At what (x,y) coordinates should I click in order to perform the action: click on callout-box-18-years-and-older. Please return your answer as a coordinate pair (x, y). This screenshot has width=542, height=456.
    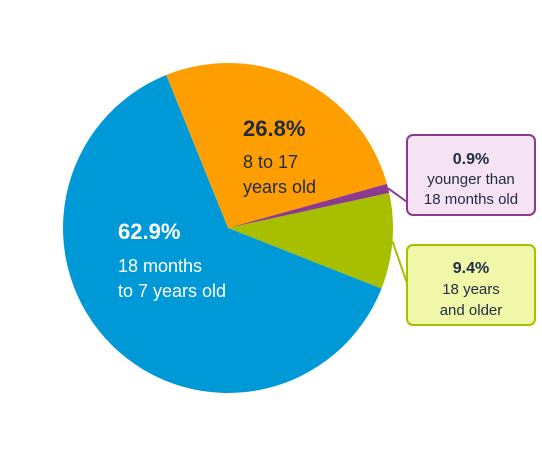
    Looking at the image, I should click on (471, 285).